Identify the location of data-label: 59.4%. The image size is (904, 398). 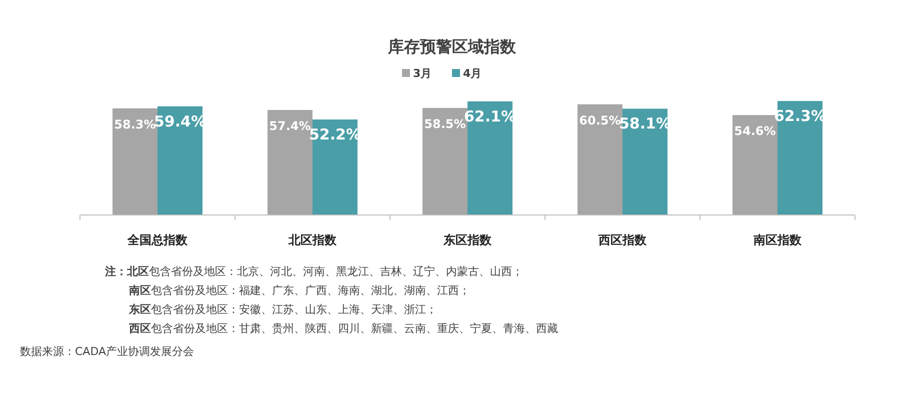
(180, 121).